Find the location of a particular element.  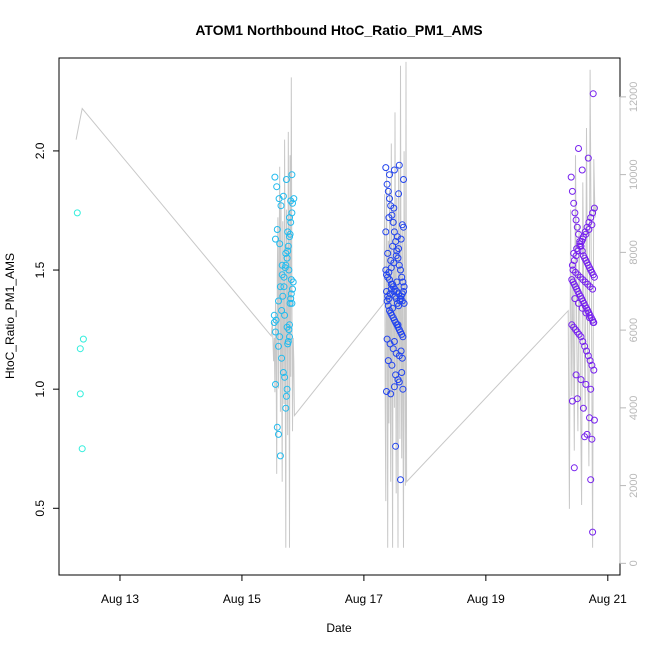

y2-tick-label: 8000 is located at coordinates (634, 252).